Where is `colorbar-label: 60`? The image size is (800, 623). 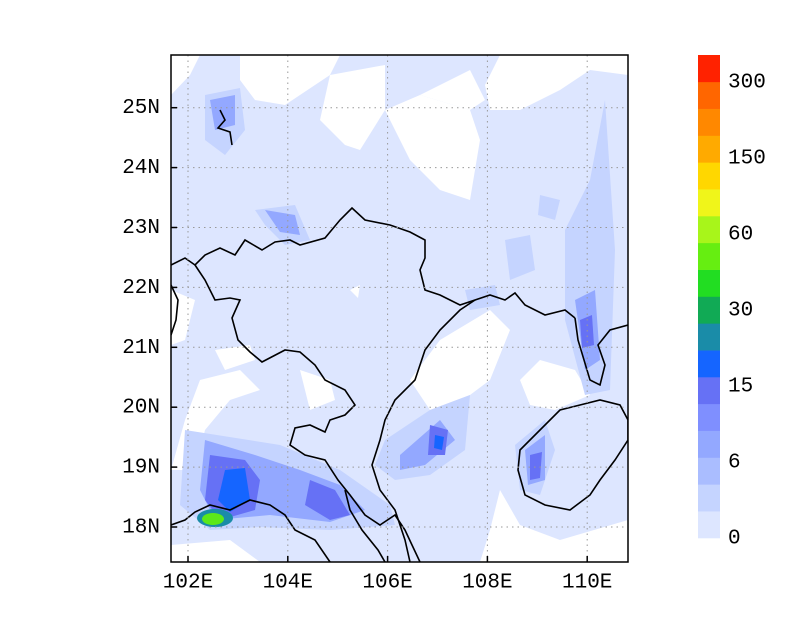
colorbar-label: 60 is located at coordinates (740, 235).